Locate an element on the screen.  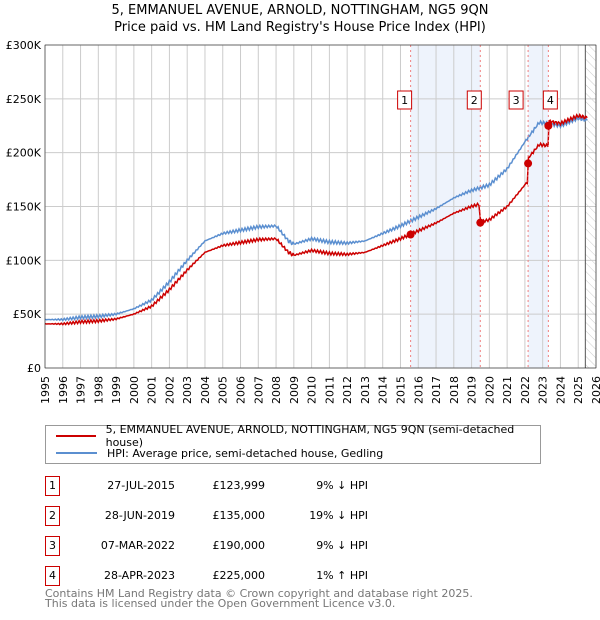
x-tick-label: 2013 is located at coordinates (365, 390).